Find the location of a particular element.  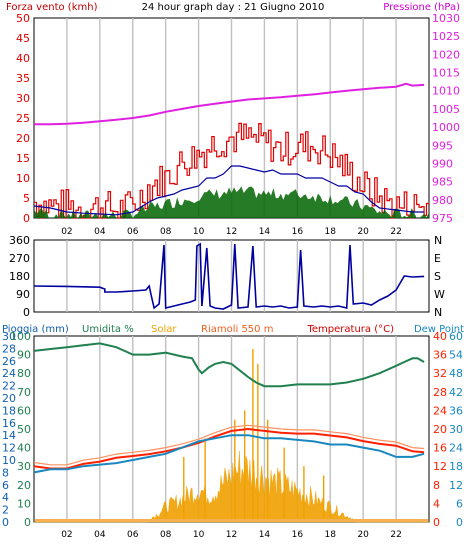

x-tick-top-04: 04 is located at coordinates (100, 232).